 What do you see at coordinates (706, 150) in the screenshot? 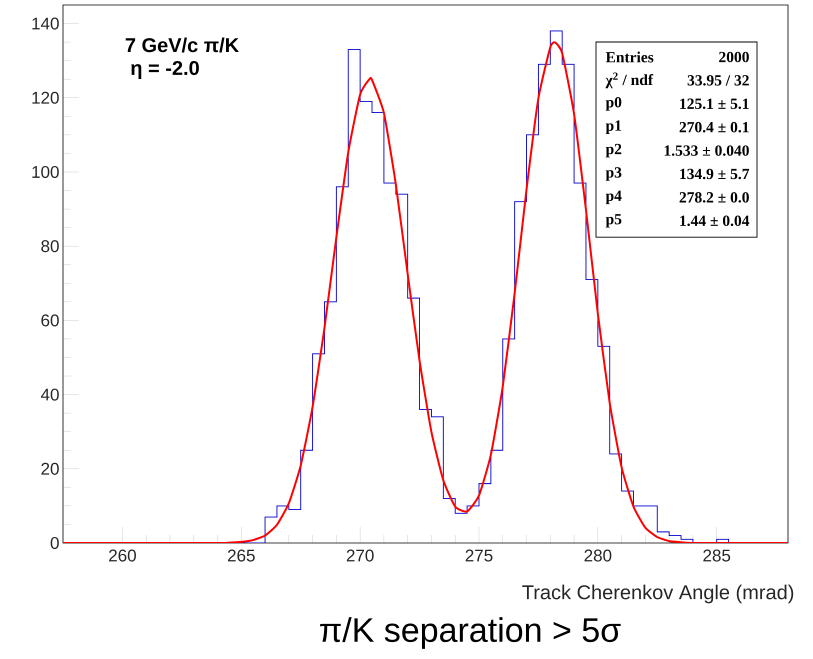
I see `annotation: 1.533 ± 0.040` at bounding box center [706, 150].